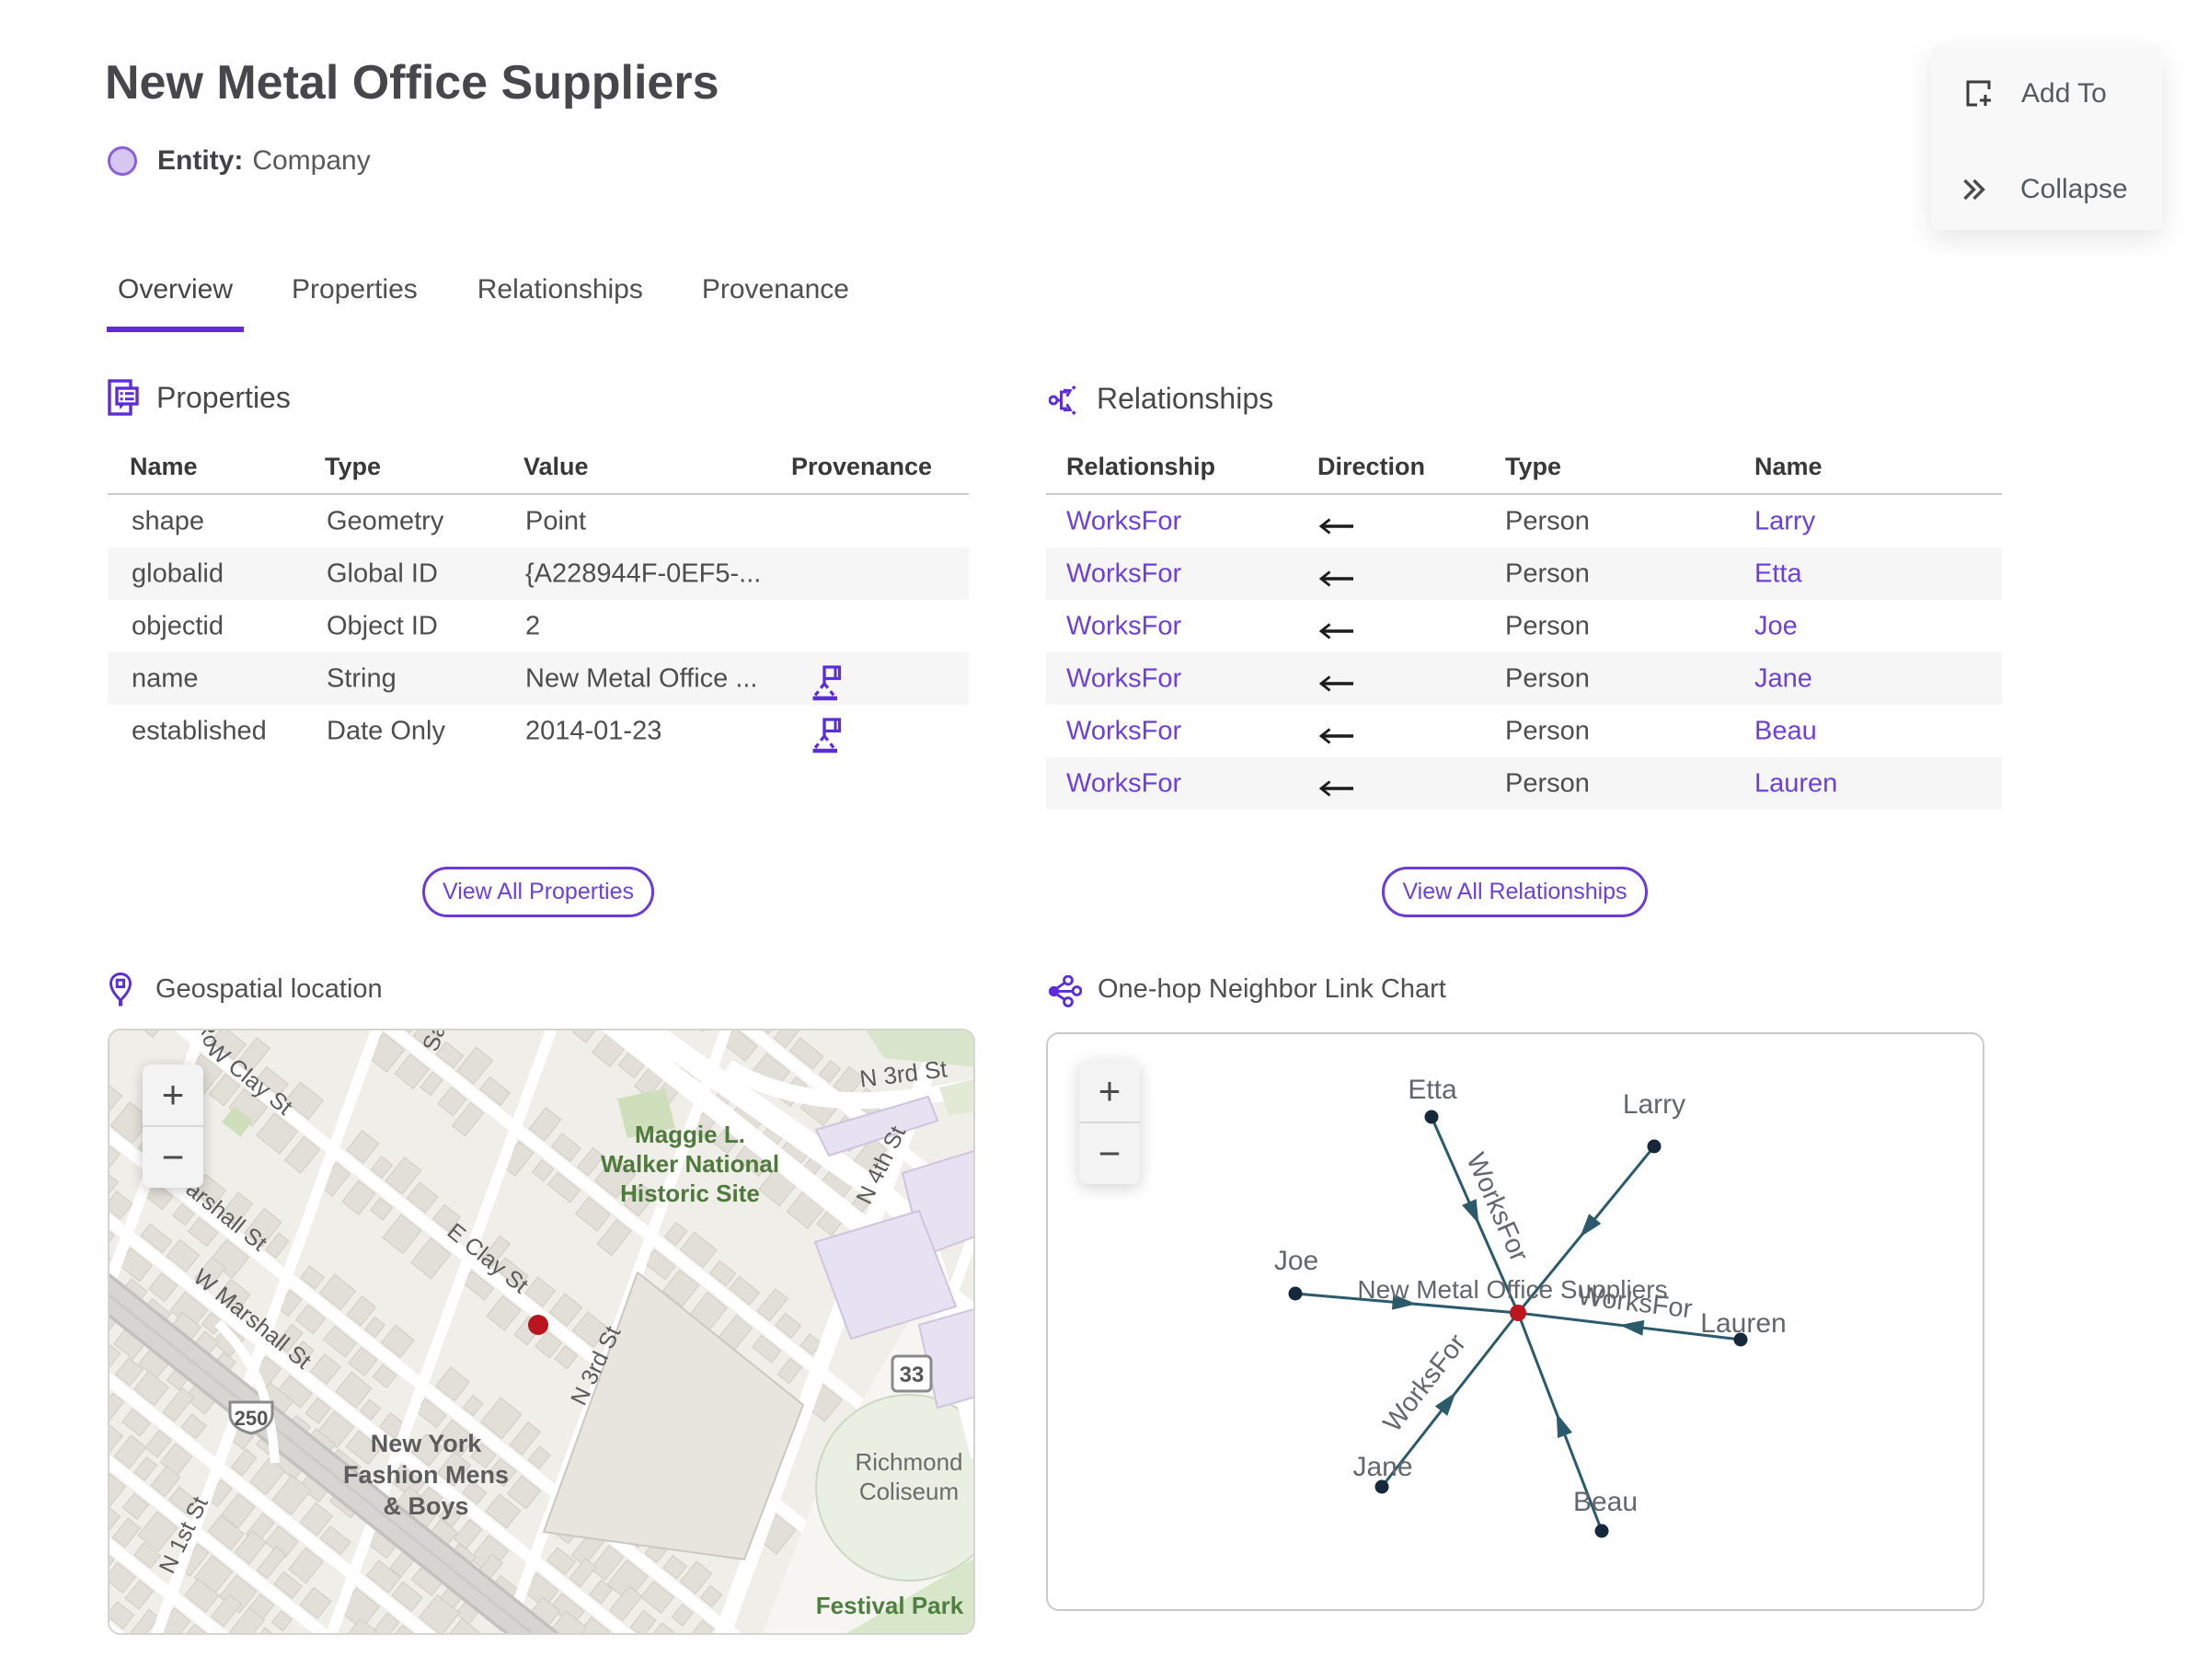  What do you see at coordinates (690, 1193) in the screenshot?
I see `svg-text: Historic Site` at bounding box center [690, 1193].